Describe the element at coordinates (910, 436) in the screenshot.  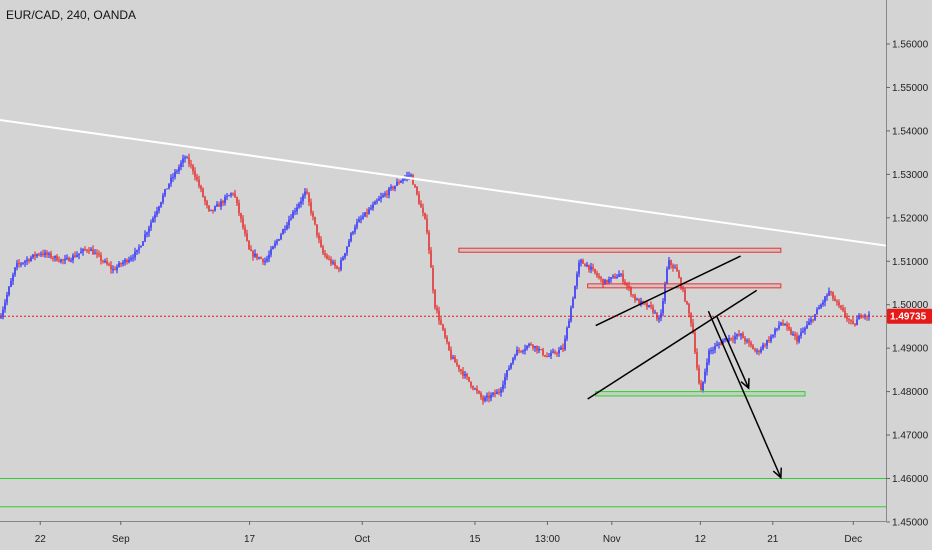
I see `price-tick-label: 1.47000` at that location.